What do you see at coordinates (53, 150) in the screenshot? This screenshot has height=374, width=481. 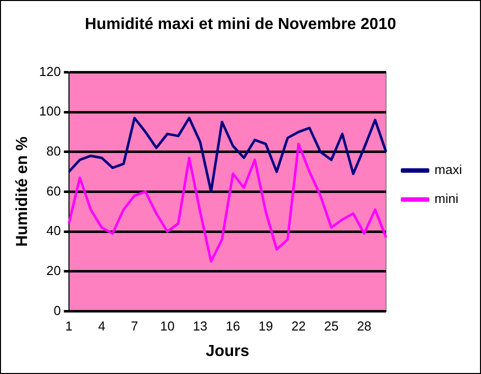 I see `y-tick-label: 80` at bounding box center [53, 150].